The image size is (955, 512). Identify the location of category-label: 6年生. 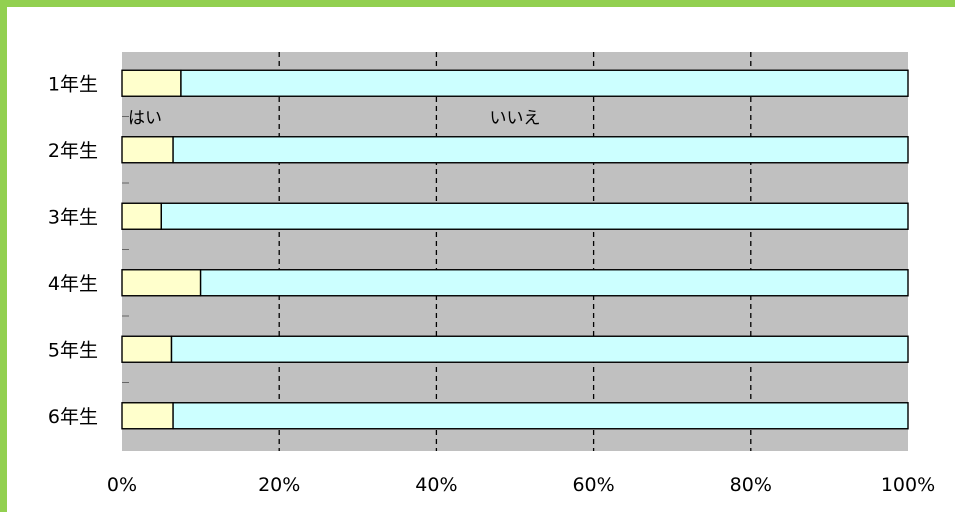
(73, 417).